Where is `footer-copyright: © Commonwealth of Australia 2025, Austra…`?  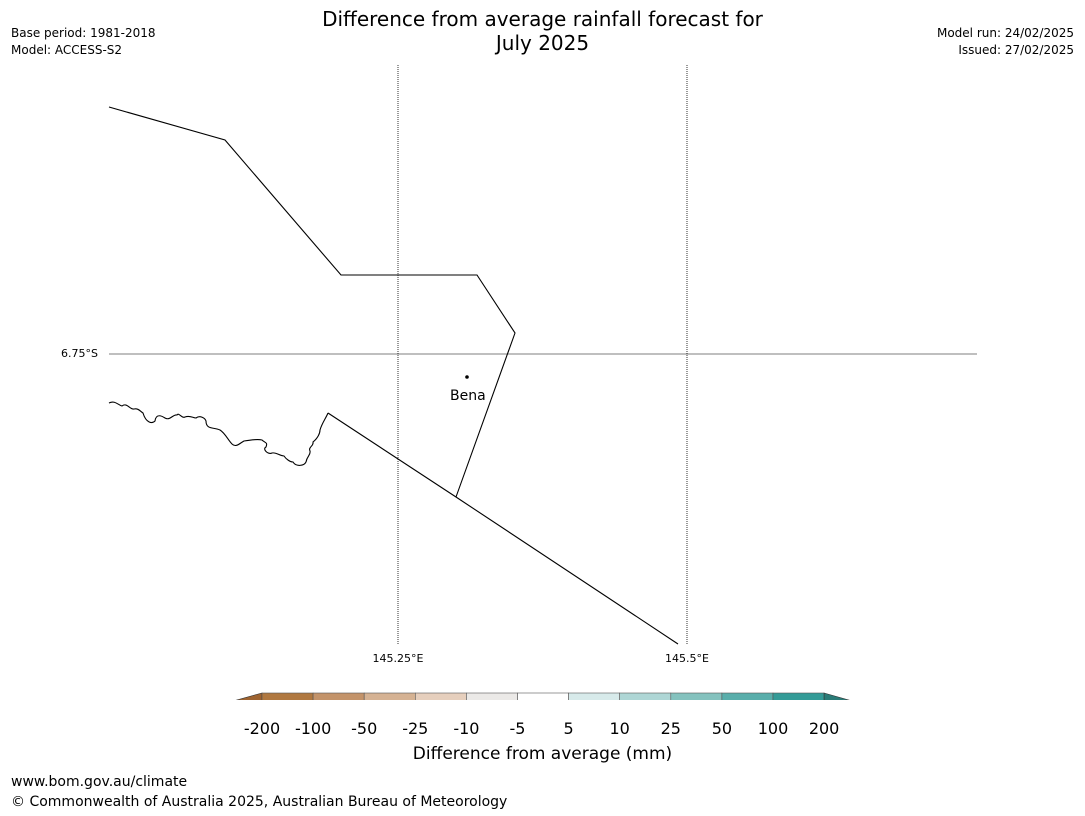
footer-copyright: © Commonwealth of Australia 2025, Austra… is located at coordinates (259, 802).